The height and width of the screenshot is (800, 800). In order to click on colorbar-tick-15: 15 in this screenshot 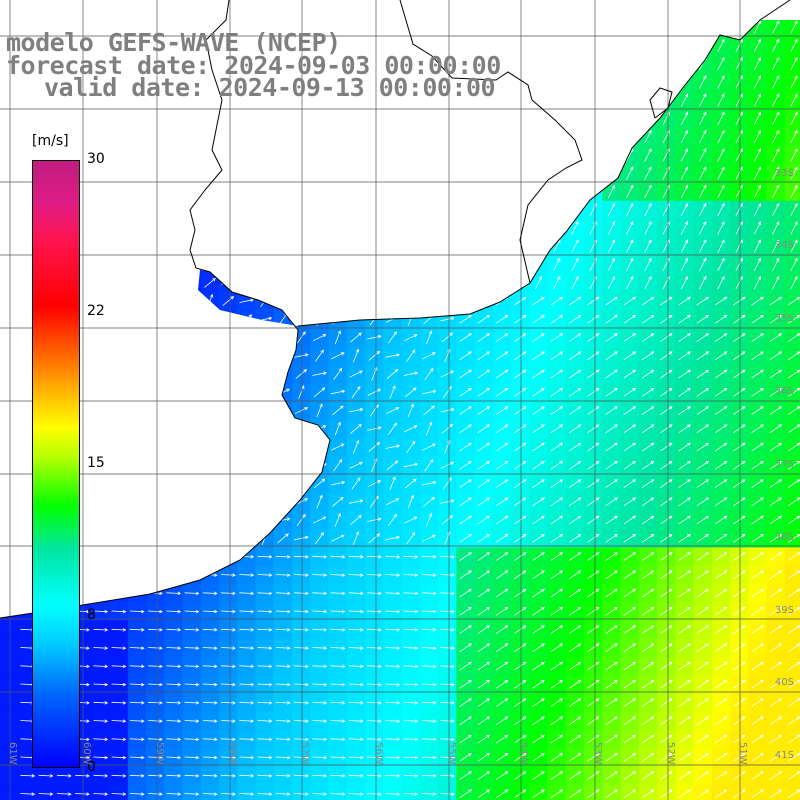, I will do `click(96, 463)`.